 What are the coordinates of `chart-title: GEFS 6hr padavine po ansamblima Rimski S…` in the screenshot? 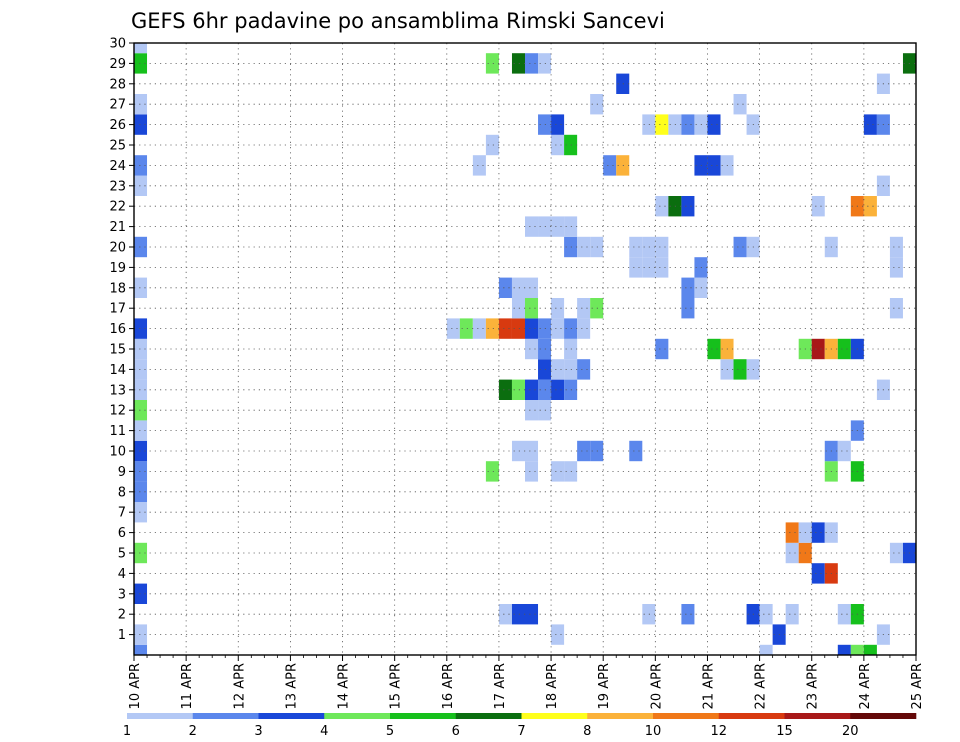 It's located at (398, 21).